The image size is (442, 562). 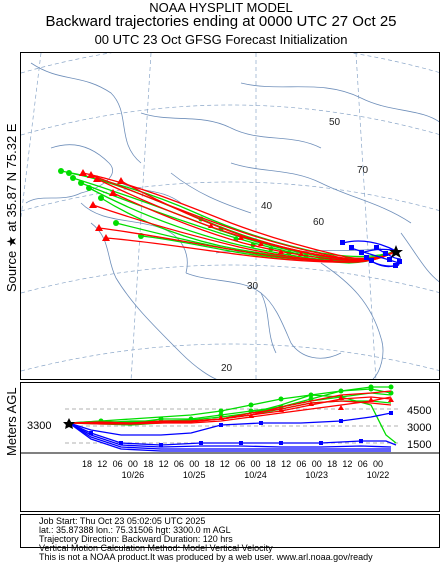 I want to click on source-star-icon, so click(x=396, y=251).